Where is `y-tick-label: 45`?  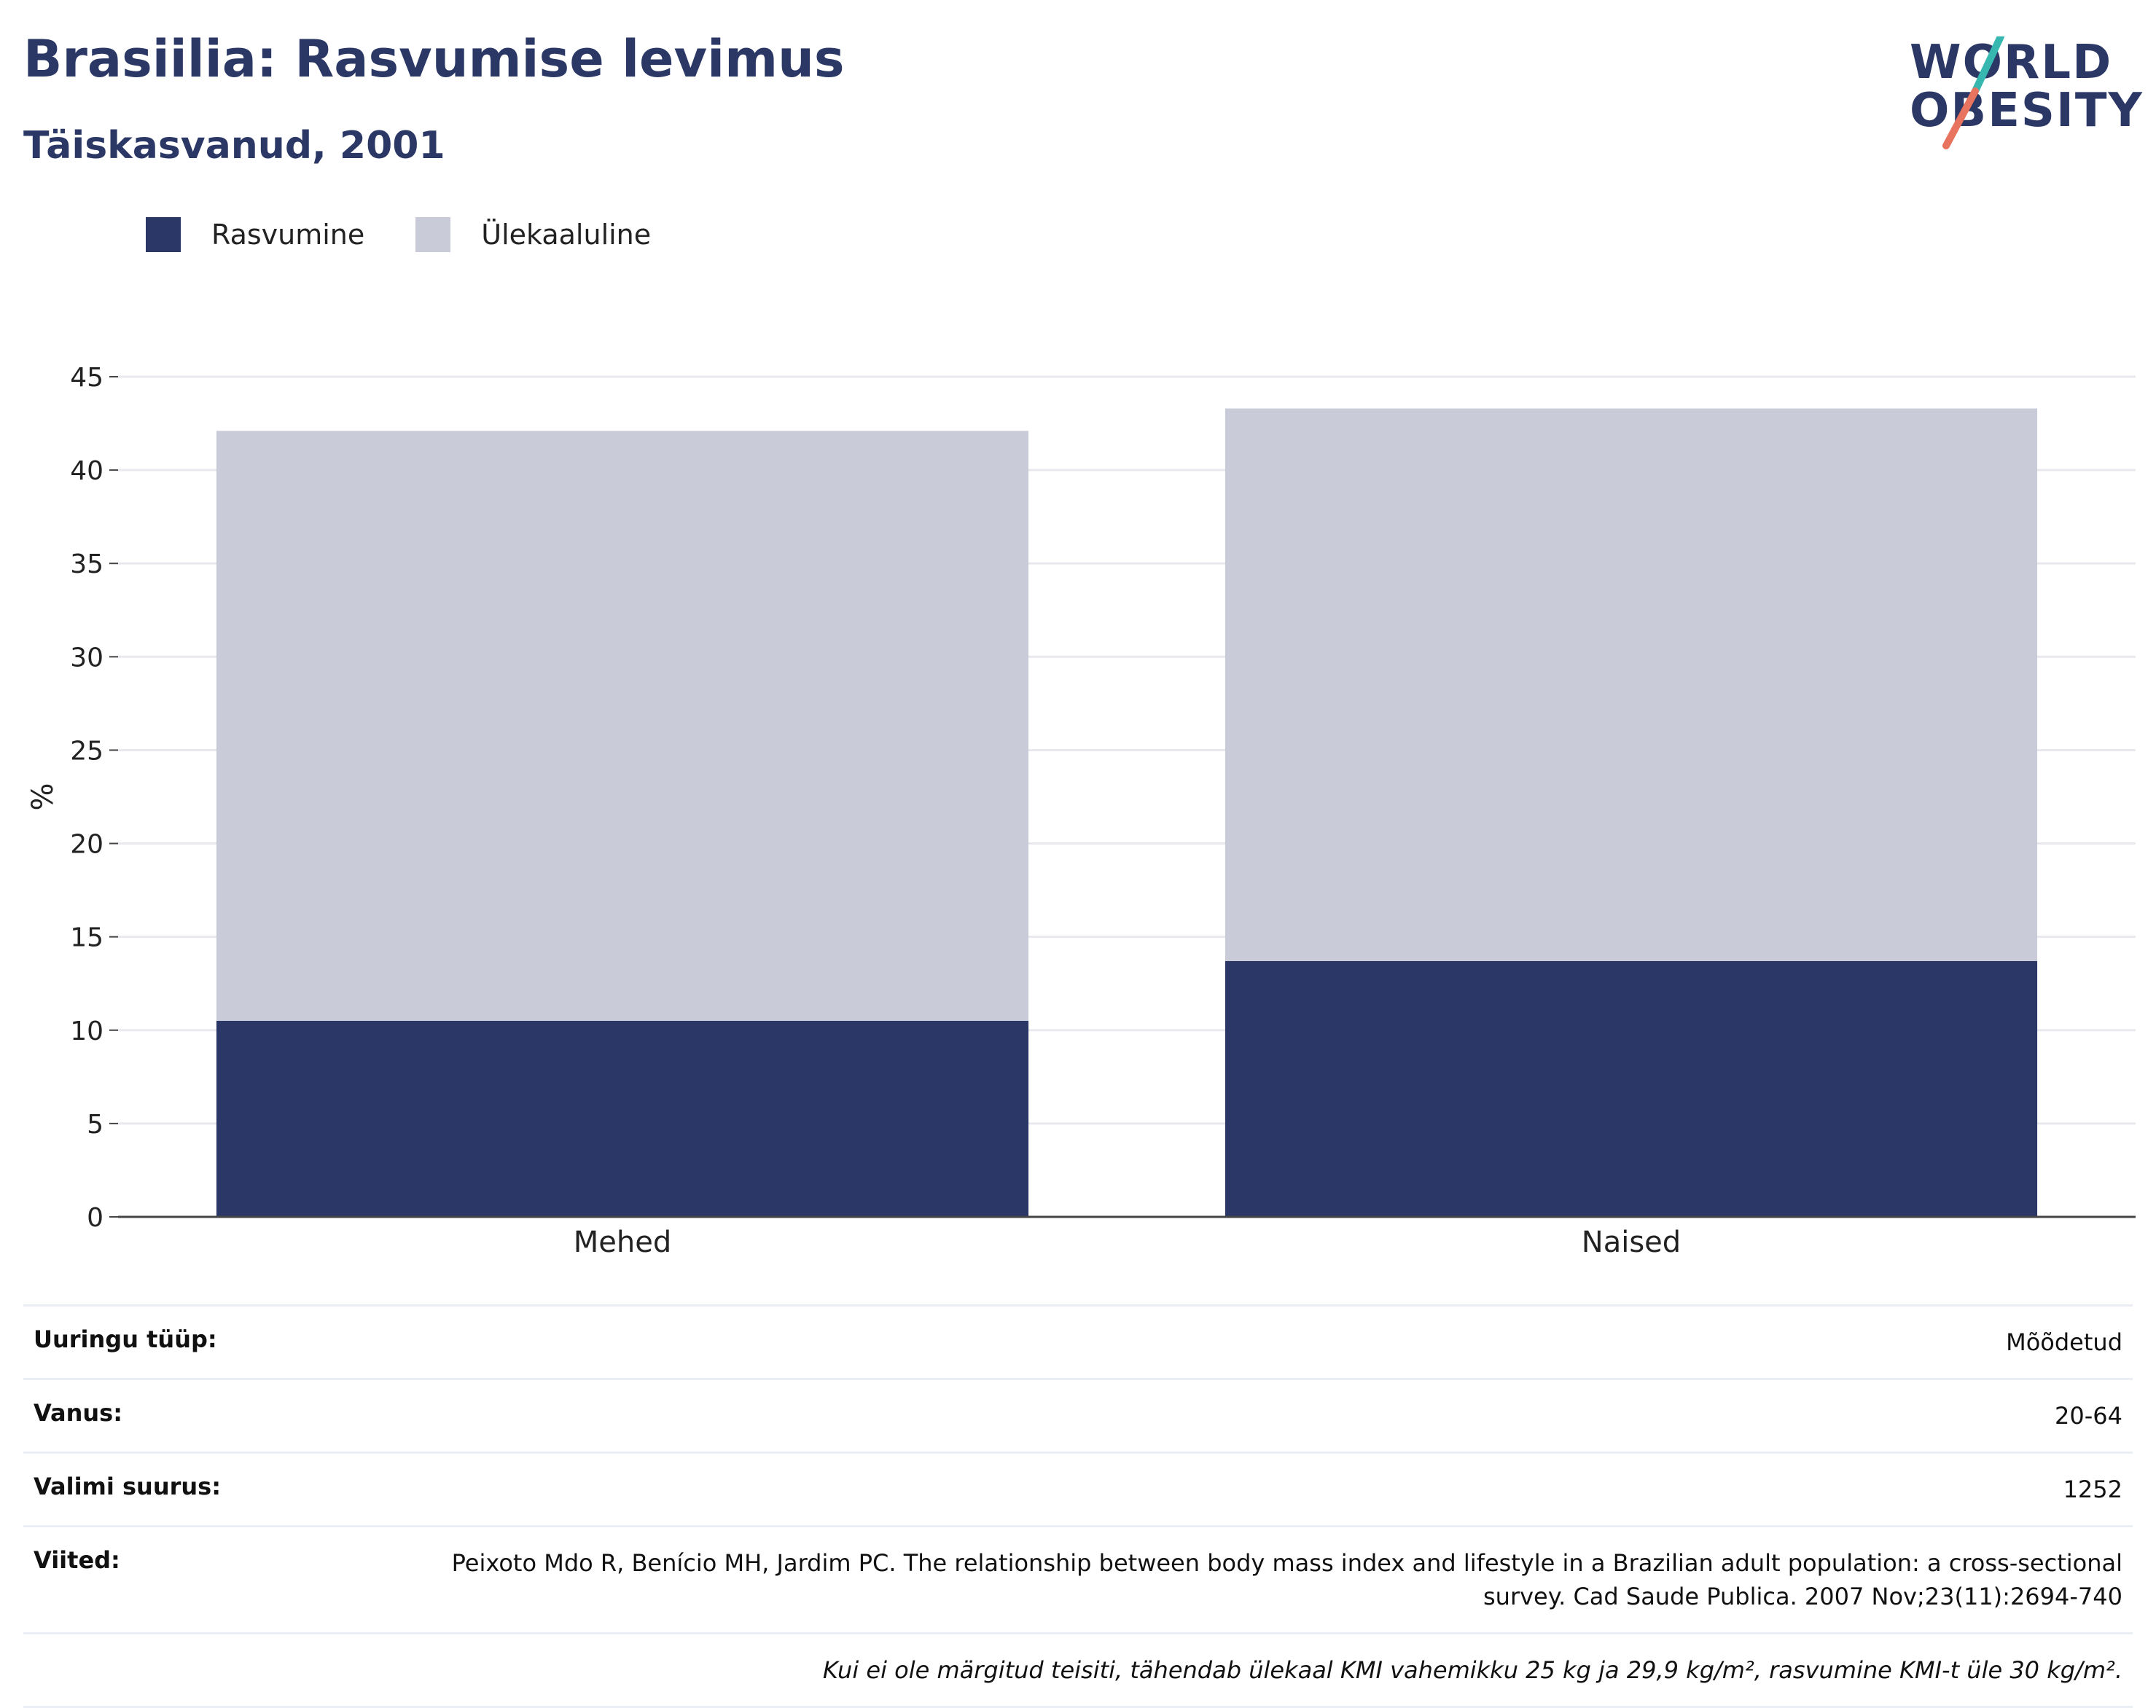 y-tick-label: 45 is located at coordinates (86, 378).